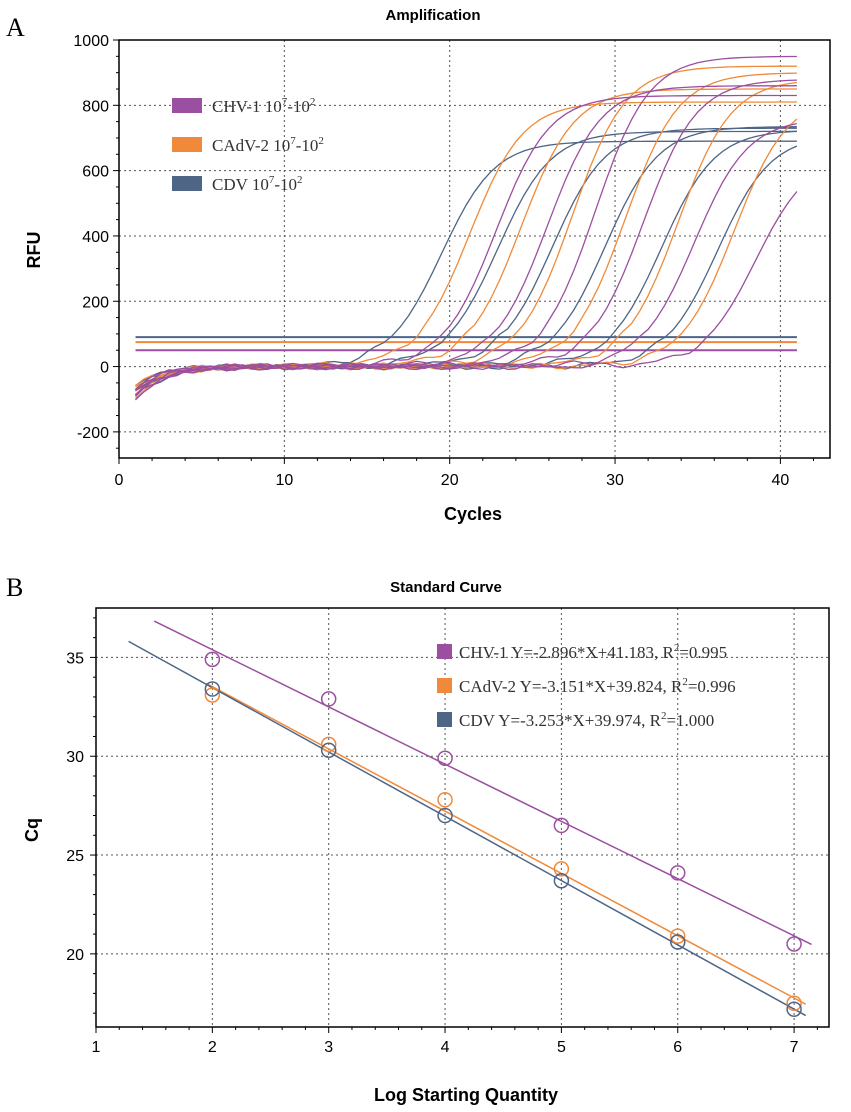 The width and height of the screenshot is (851, 1112). I want to click on x-tick-label: 2, so click(212, 1047).